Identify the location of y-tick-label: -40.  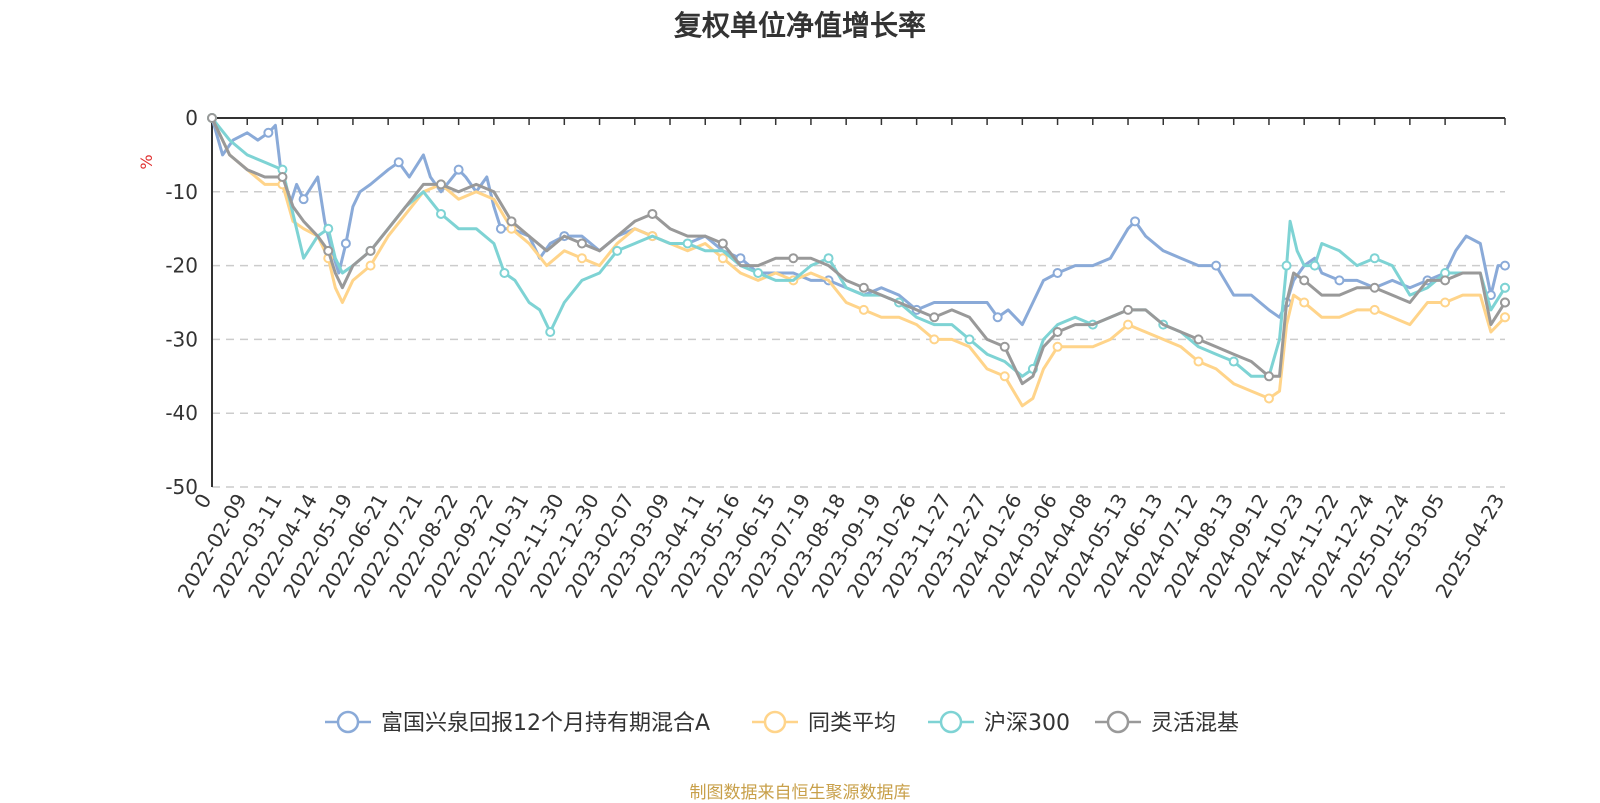
(181, 413).